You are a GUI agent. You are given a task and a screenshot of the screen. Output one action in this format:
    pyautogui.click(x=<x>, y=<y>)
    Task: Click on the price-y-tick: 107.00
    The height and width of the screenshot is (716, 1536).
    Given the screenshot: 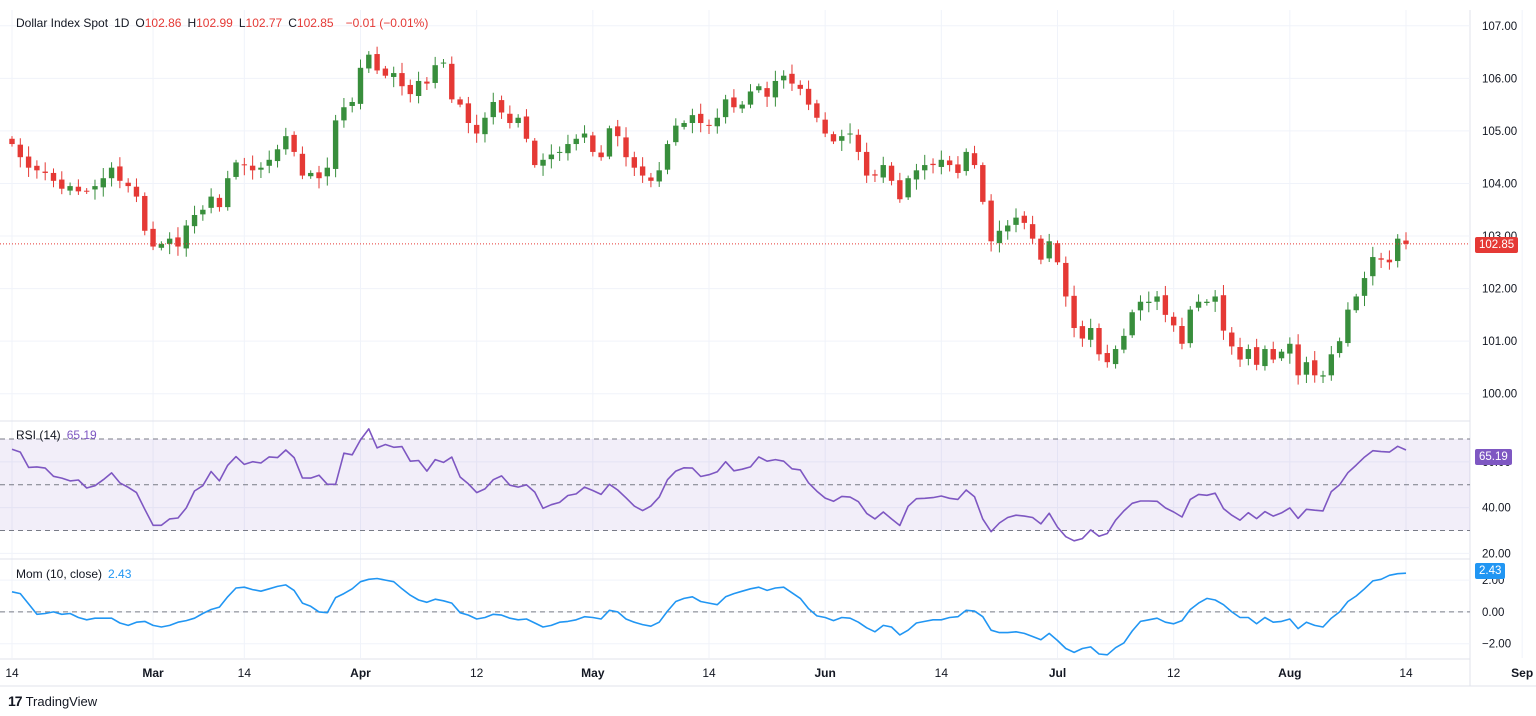 What is the action you would take?
    pyautogui.click(x=1499, y=27)
    